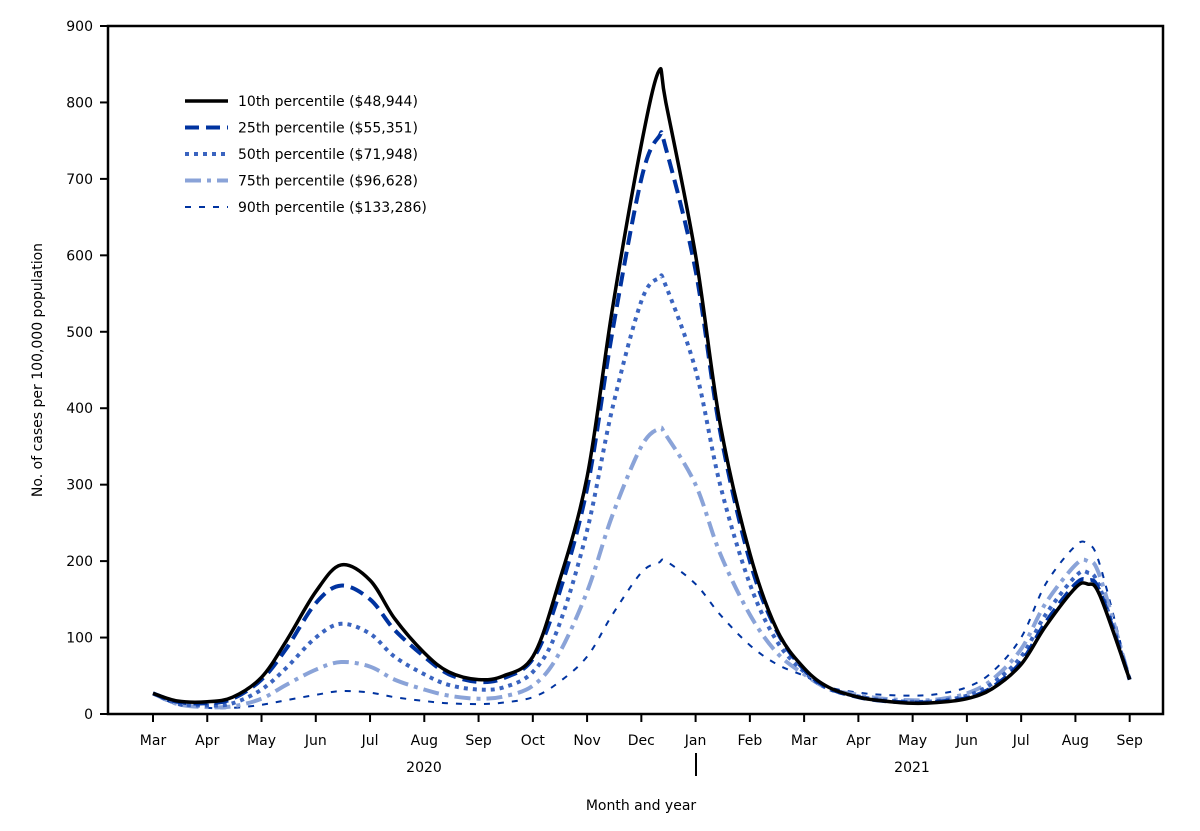  What do you see at coordinates (332, 208) in the screenshot?
I see `legend-label: 90th percentile ($133,286)` at bounding box center [332, 208].